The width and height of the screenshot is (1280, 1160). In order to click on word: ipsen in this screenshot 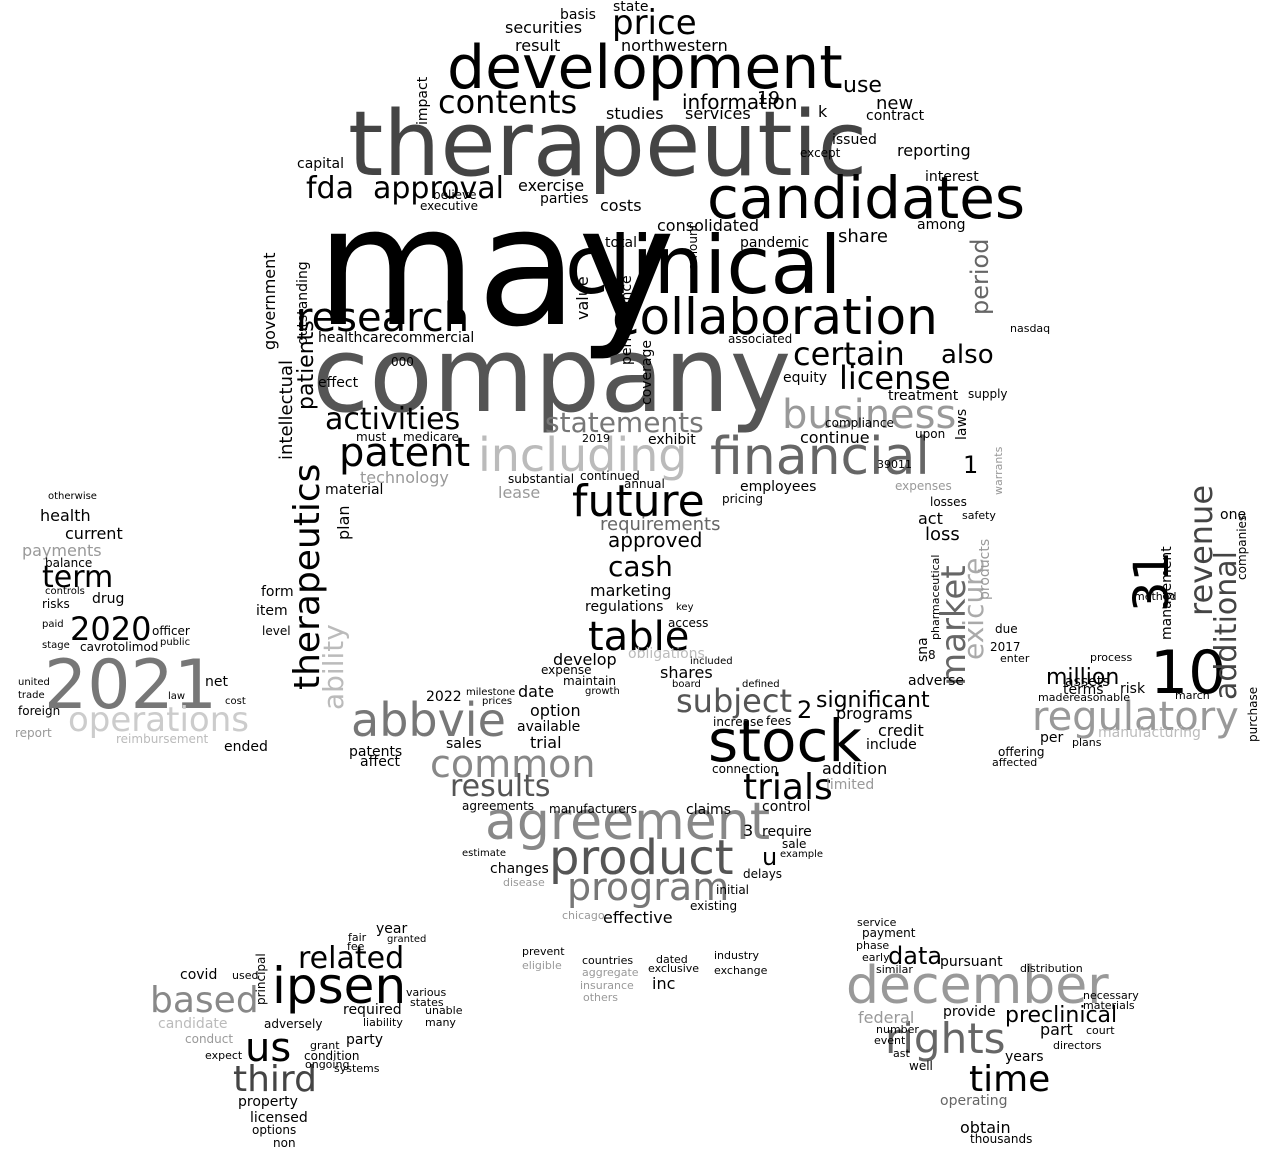, I will do `click(339, 986)`.